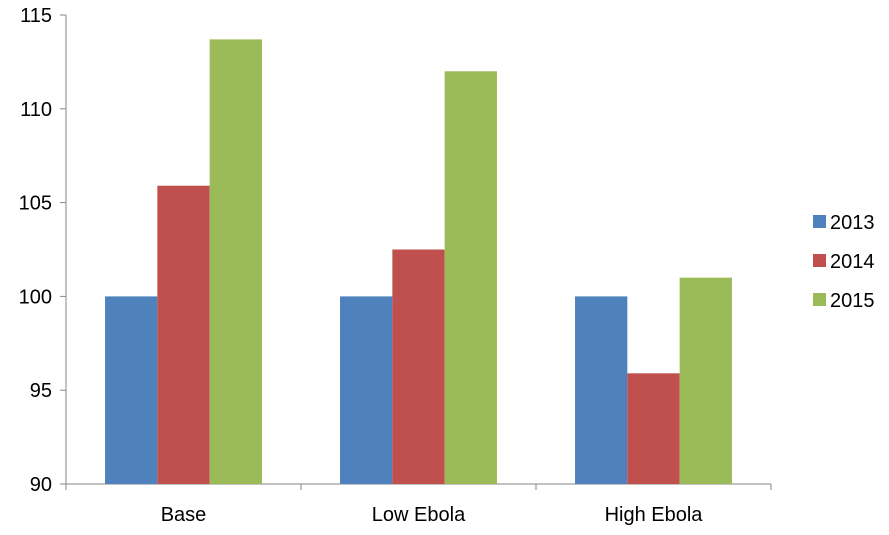  Describe the element at coordinates (235, 261) in the screenshot. I see `bar-2015-base` at that location.